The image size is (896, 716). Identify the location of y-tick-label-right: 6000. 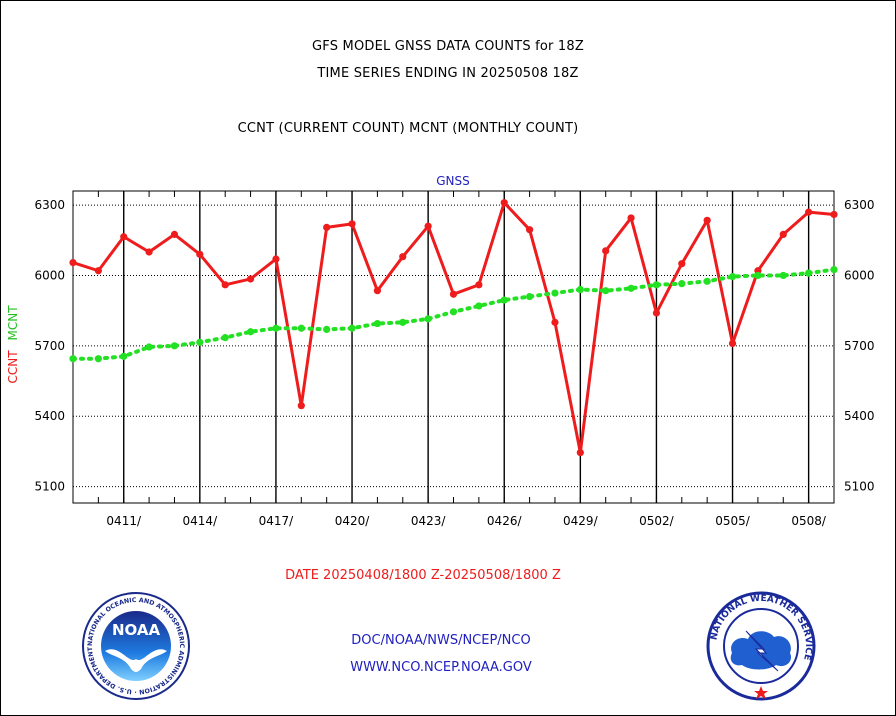
(859, 275).